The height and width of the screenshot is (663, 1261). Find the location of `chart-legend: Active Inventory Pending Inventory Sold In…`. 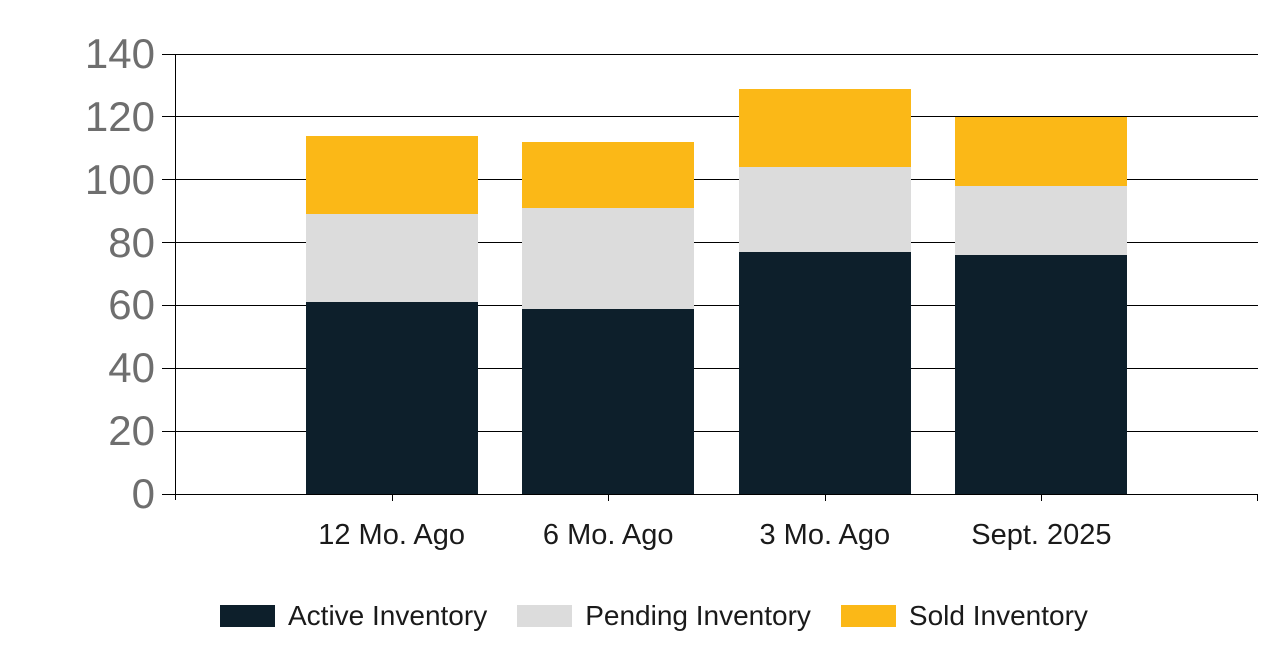

chart-legend: Active Inventory Pending Inventory Sold In… is located at coordinates (654, 616).